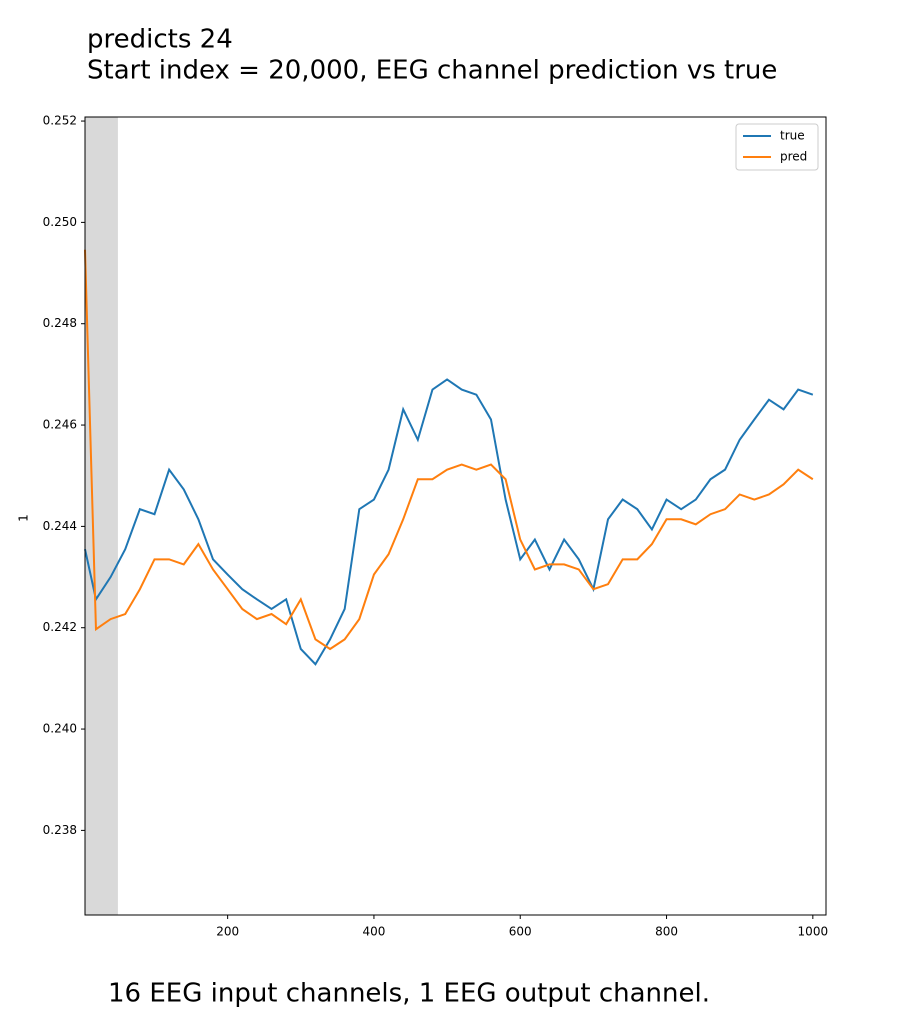  What do you see at coordinates (60, 323) in the screenshot?
I see `y-tick-label: 0.248` at bounding box center [60, 323].